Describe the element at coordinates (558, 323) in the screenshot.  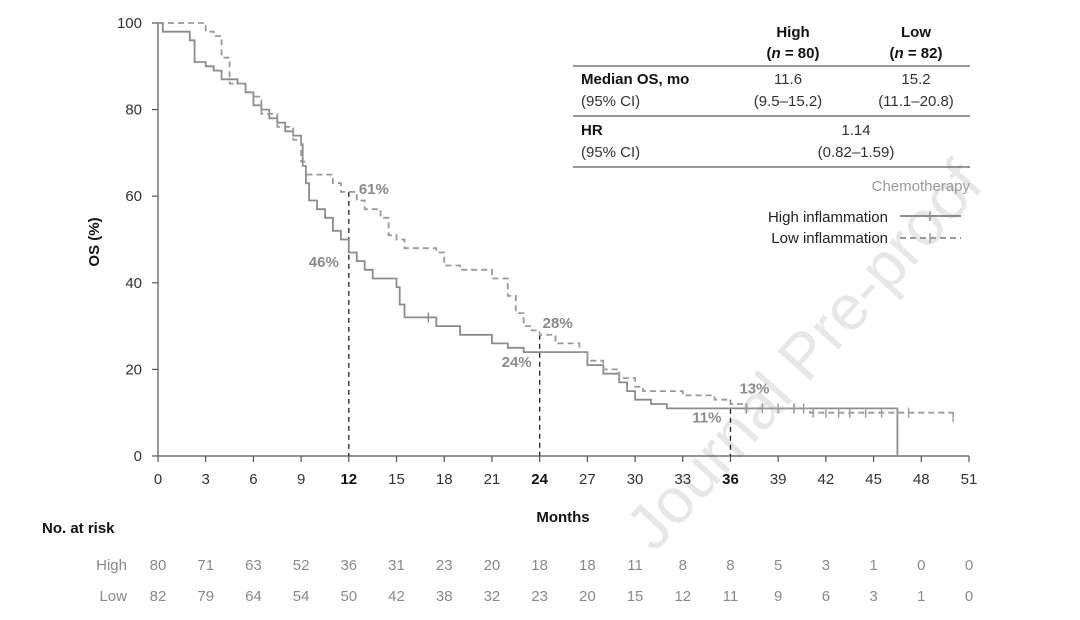
I see `landmark-label-low-24: 28%` at that location.